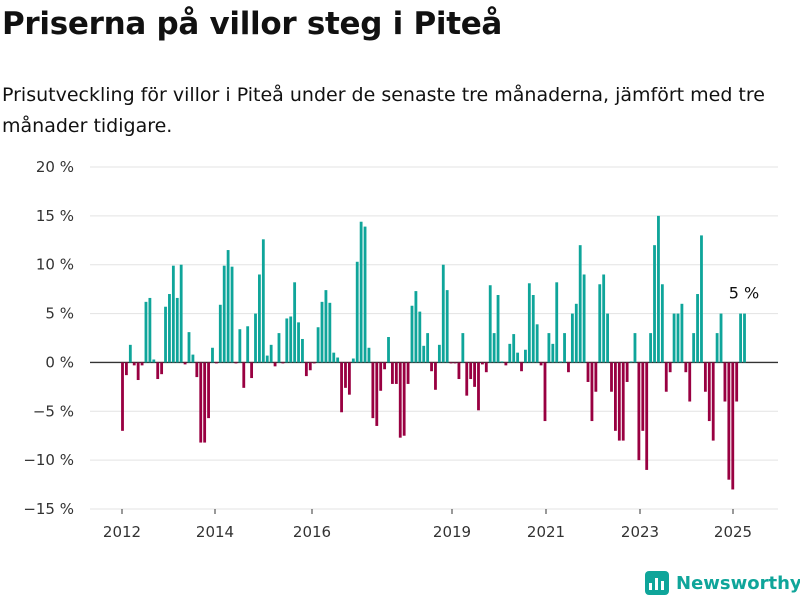 This screenshot has height=600, width=800. I want to click on y-axis-ticks: −15 % −10 % −5 % 0 % 5 % 10 % 15 % 20 %, so click(48, 338).